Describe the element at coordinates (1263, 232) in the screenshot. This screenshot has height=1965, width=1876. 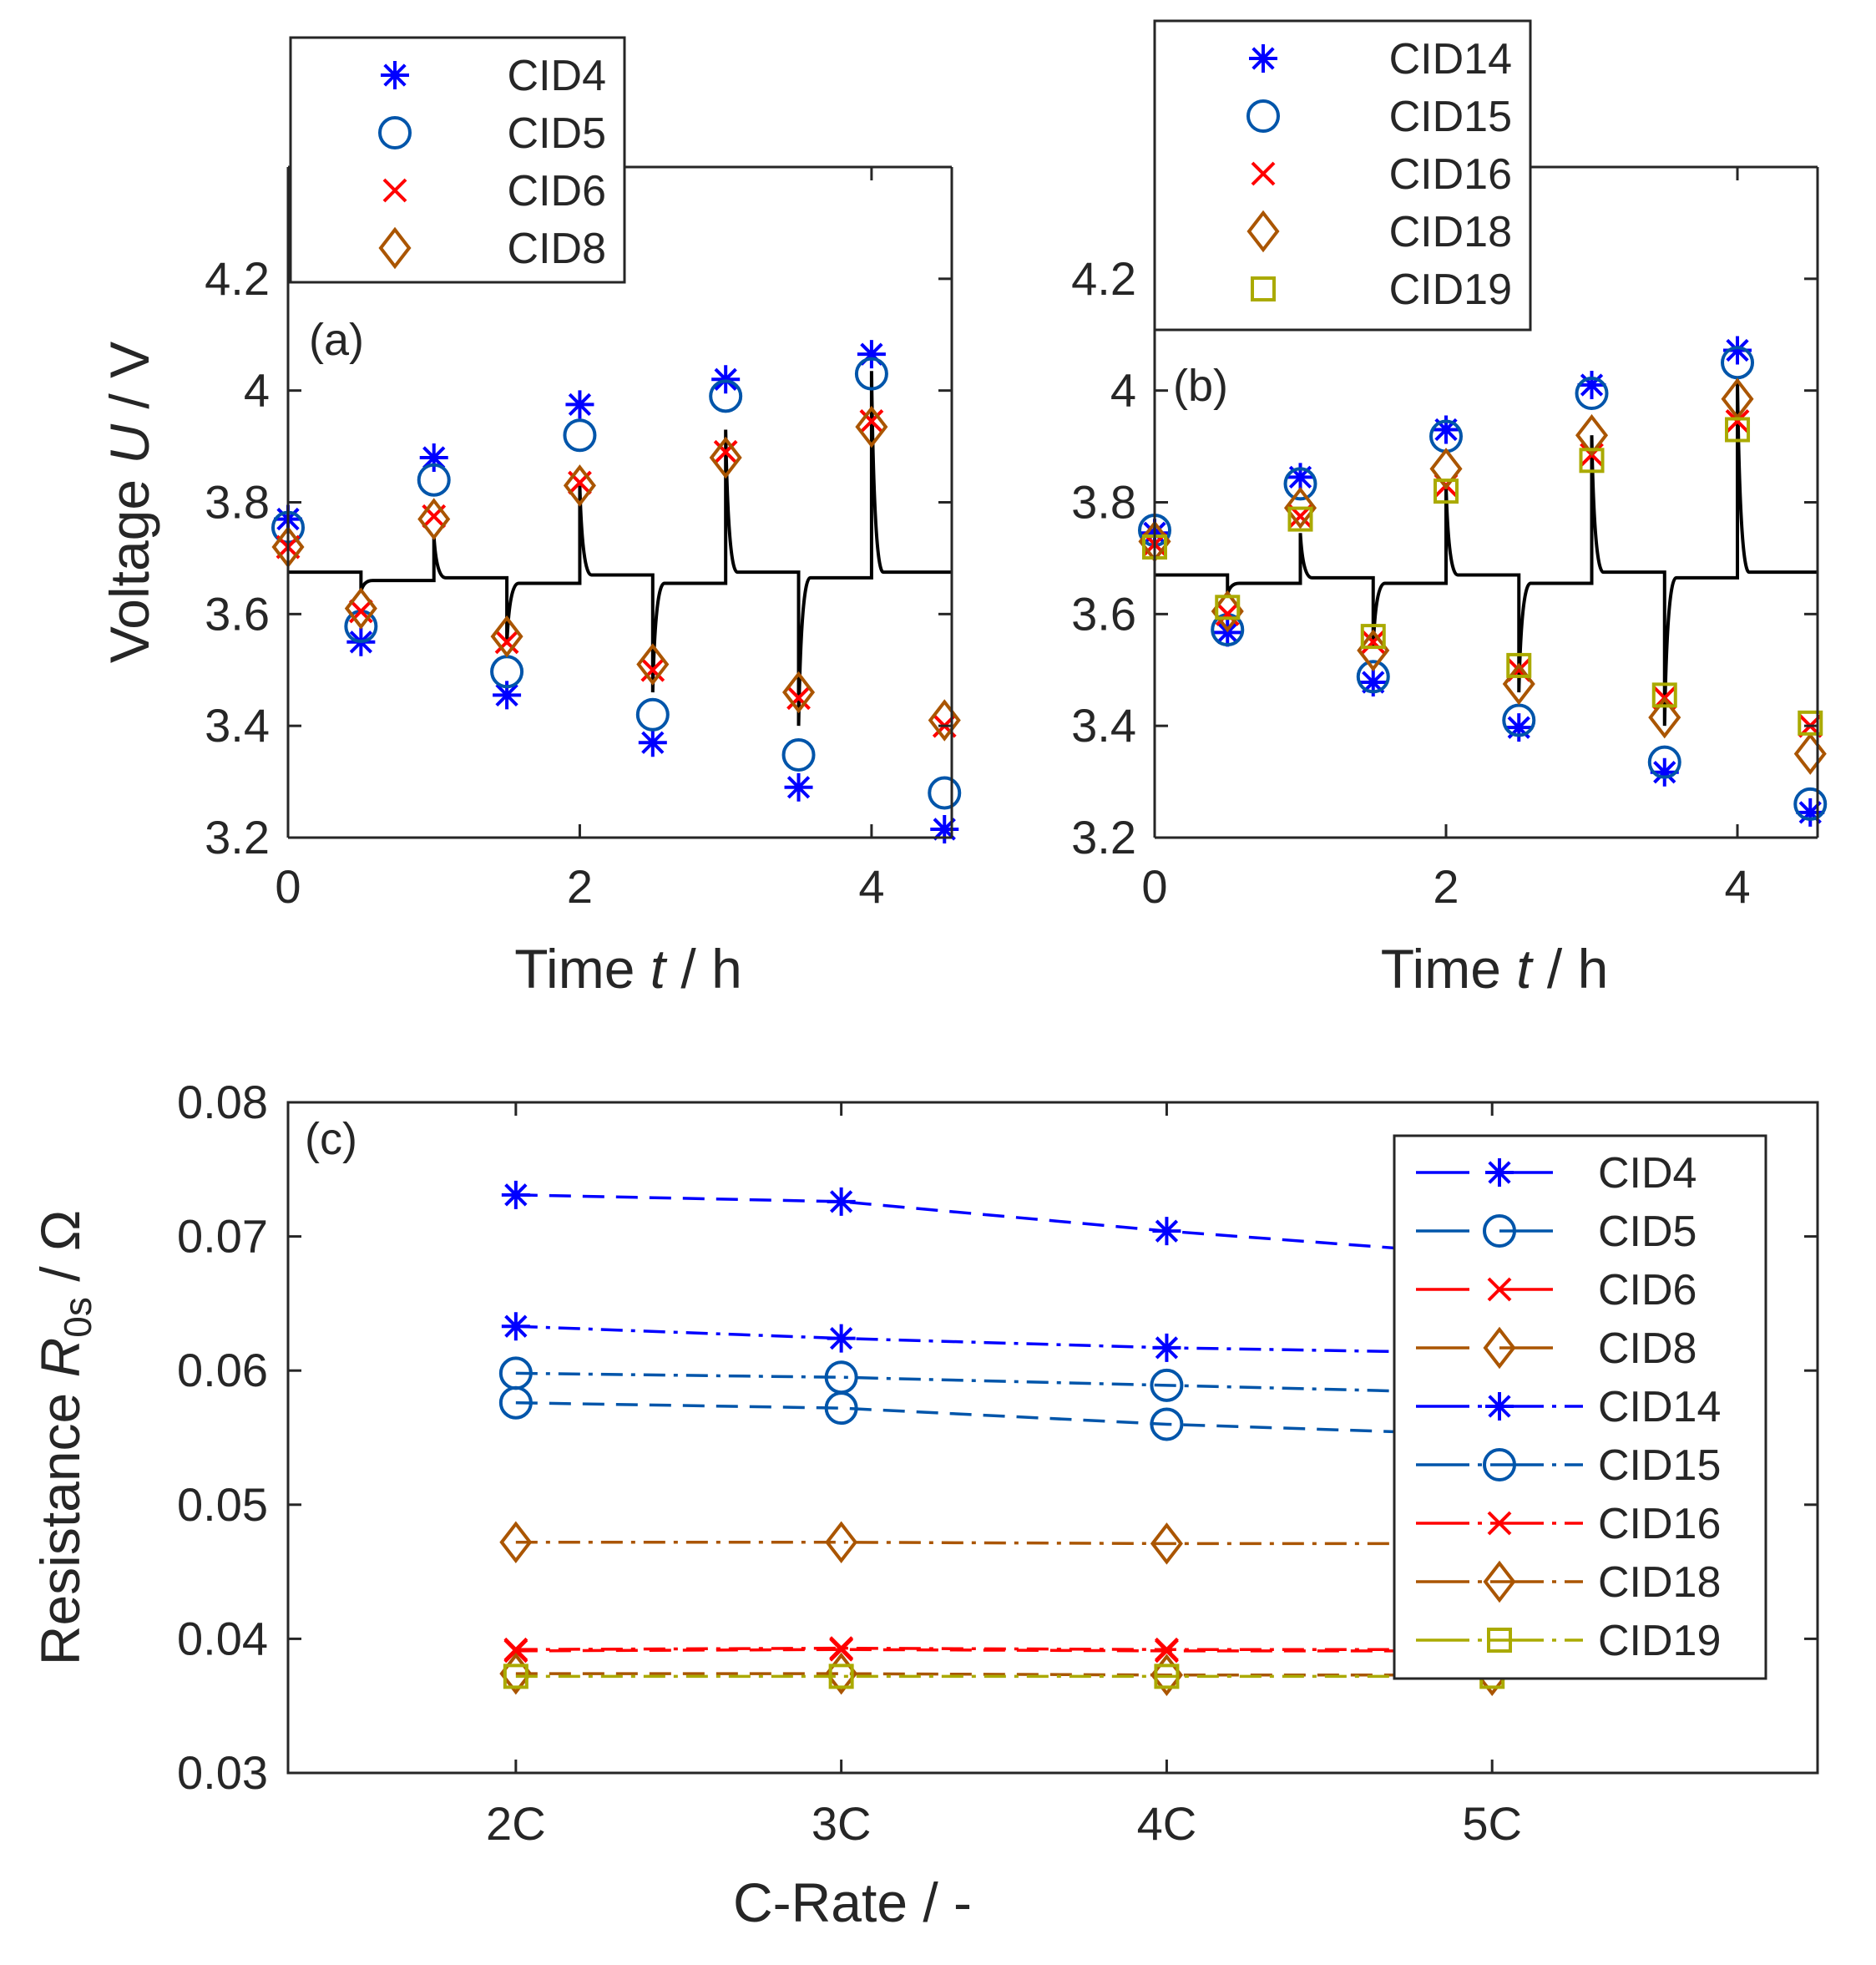
I see `panel-b-legend-marker-CID18` at that location.